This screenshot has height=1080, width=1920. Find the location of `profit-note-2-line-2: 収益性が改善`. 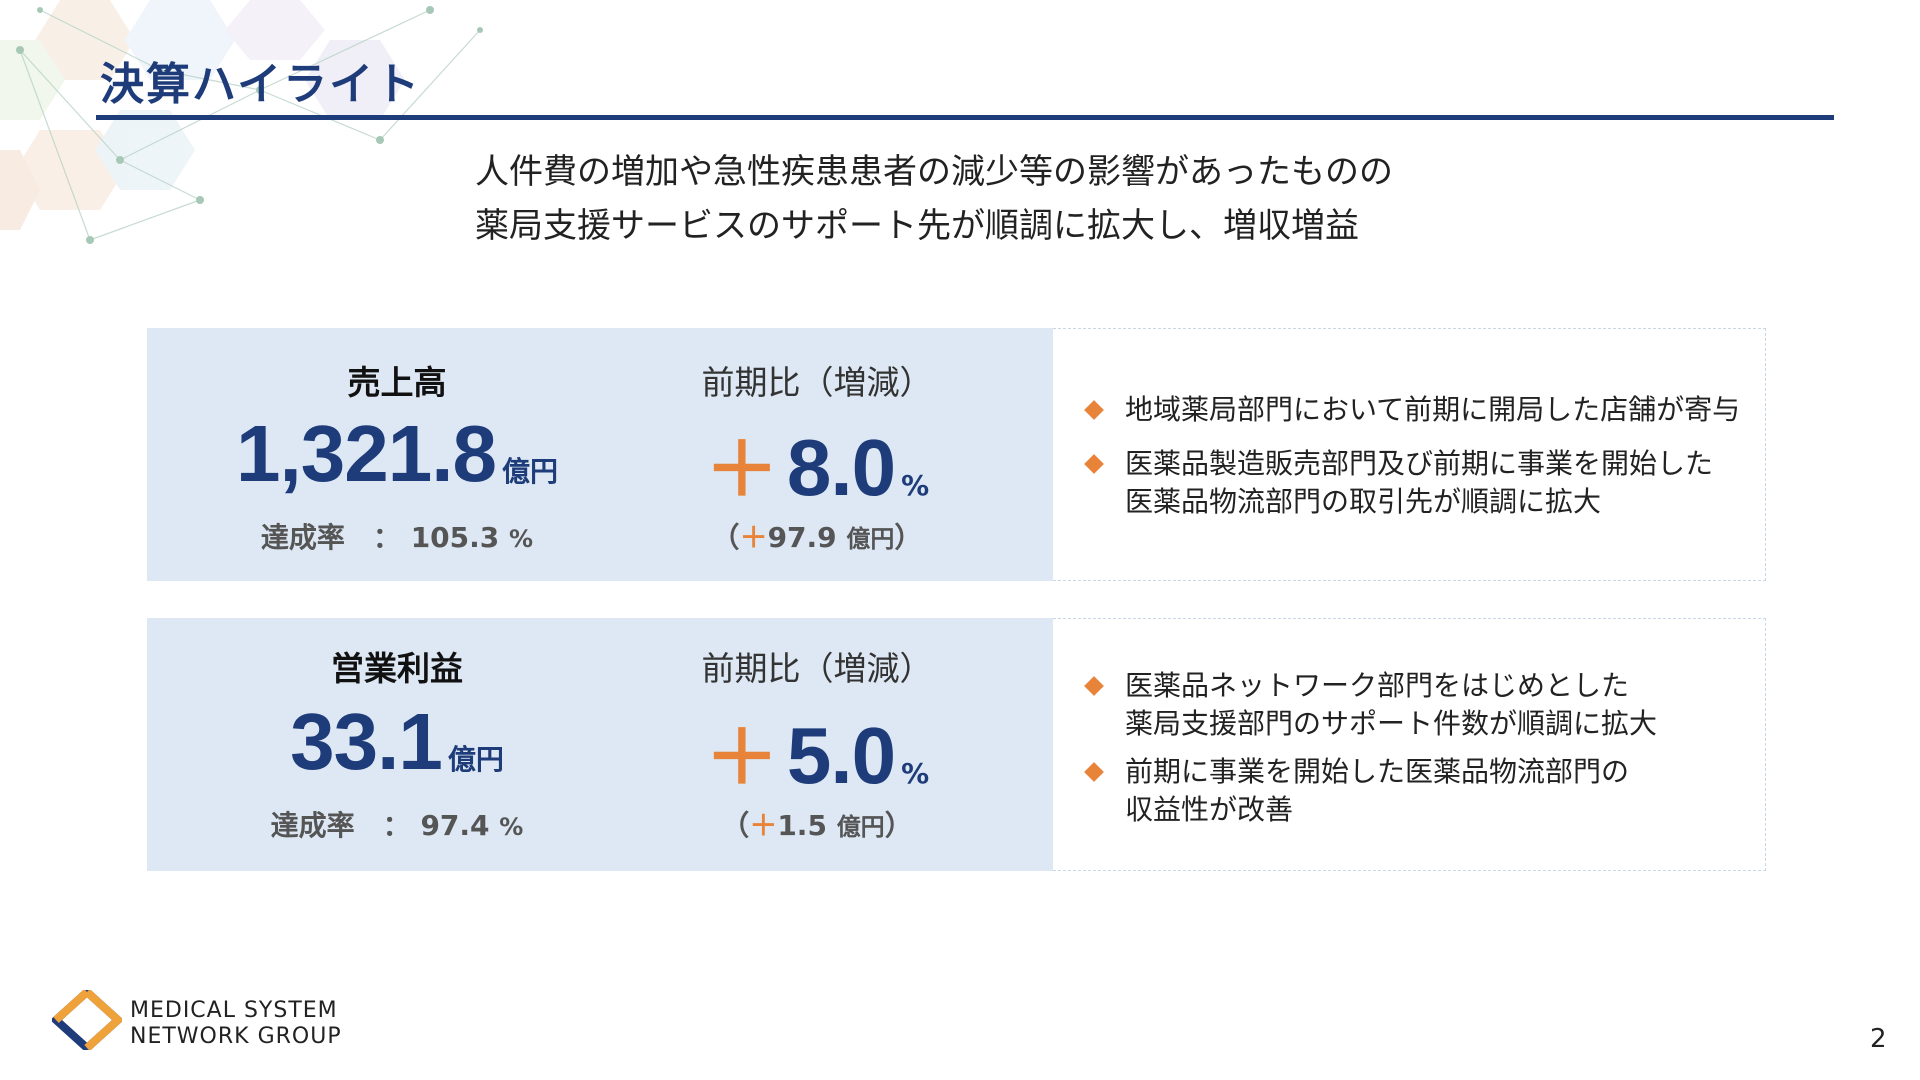

profit-note-2-line-2: 収益性が改善 is located at coordinates (1209, 809).